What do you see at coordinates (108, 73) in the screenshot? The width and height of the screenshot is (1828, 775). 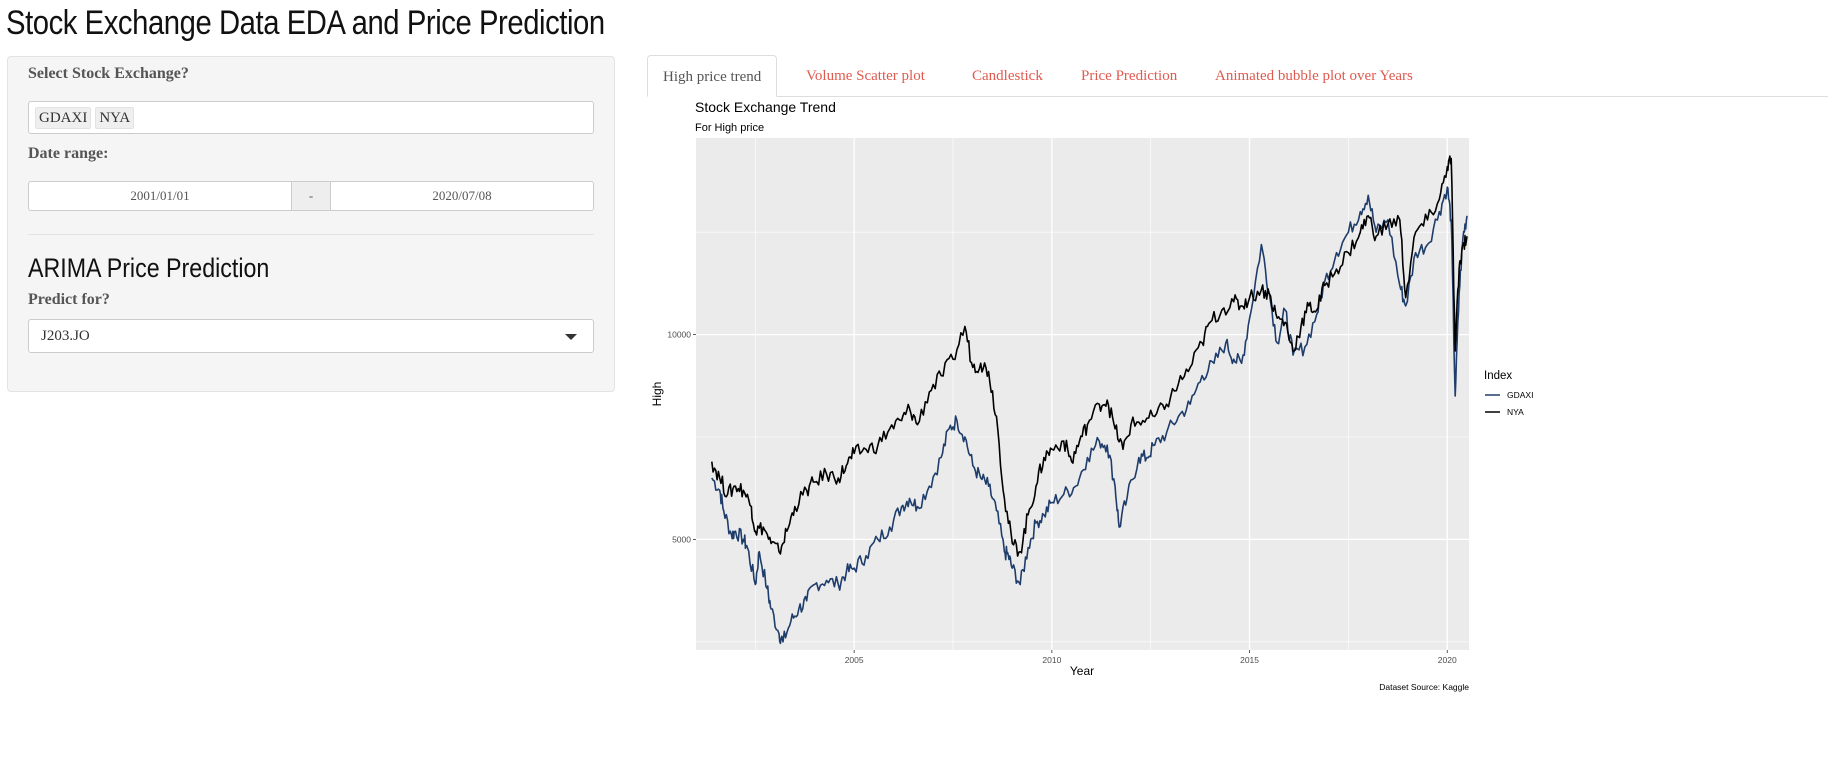 I see `select-exchange-label: Select Stock Exchange?` at bounding box center [108, 73].